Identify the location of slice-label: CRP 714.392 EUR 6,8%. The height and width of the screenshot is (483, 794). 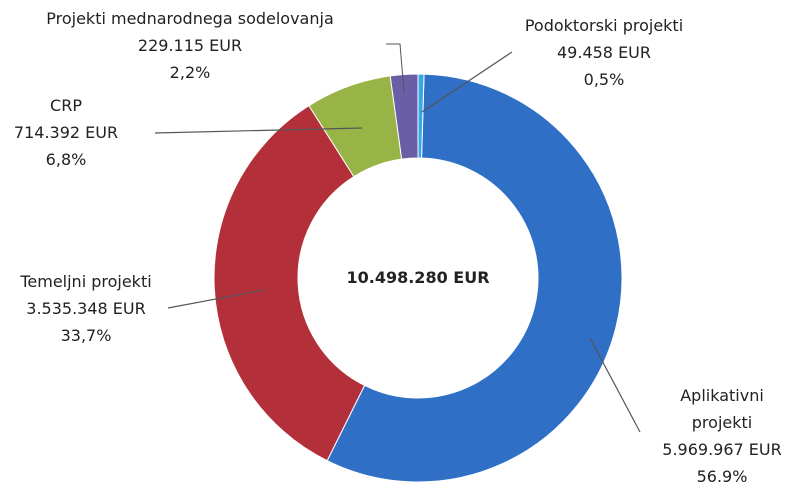
(66, 132).